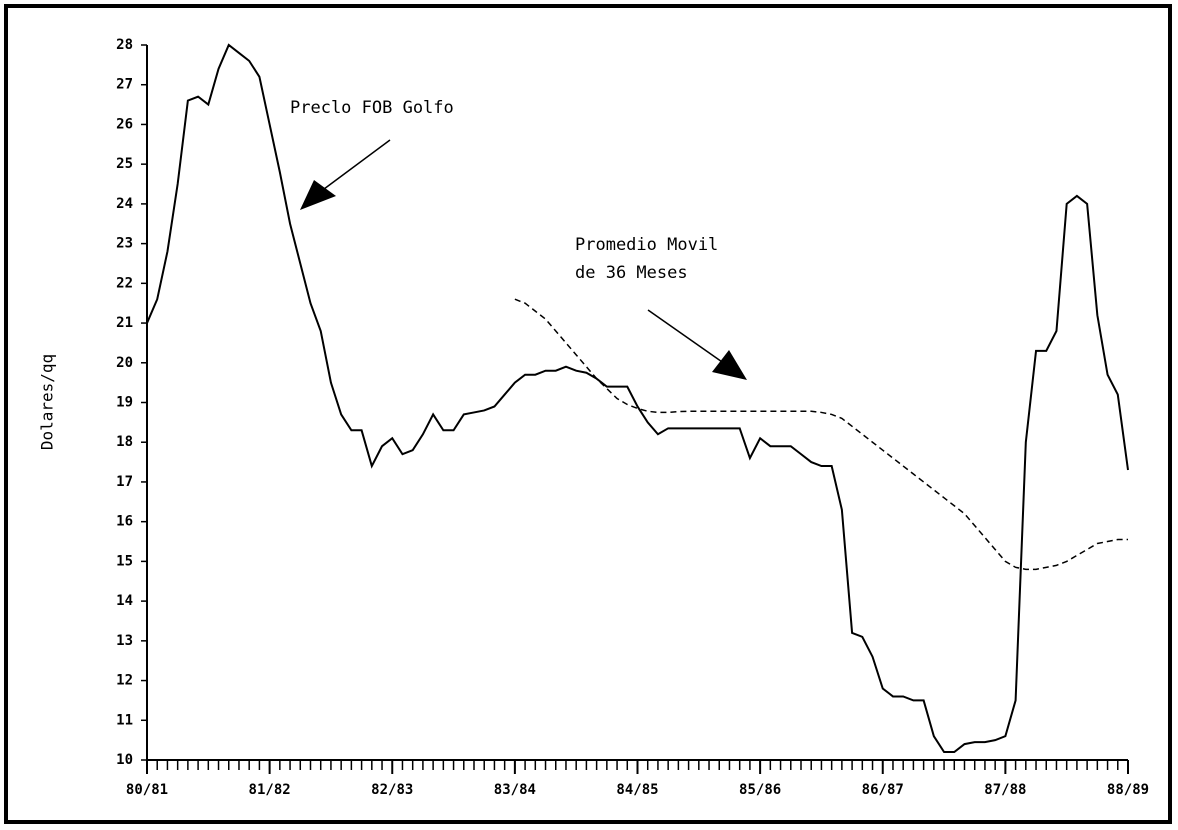  What do you see at coordinates (760, 790) in the screenshot?
I see `x-tick-label: 85/86` at bounding box center [760, 790].